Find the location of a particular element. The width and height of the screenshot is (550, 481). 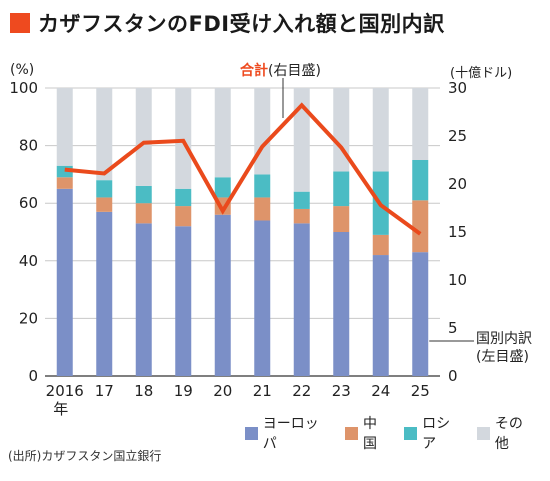

x-tick-label: 2016 is located at coordinates (65, 391).